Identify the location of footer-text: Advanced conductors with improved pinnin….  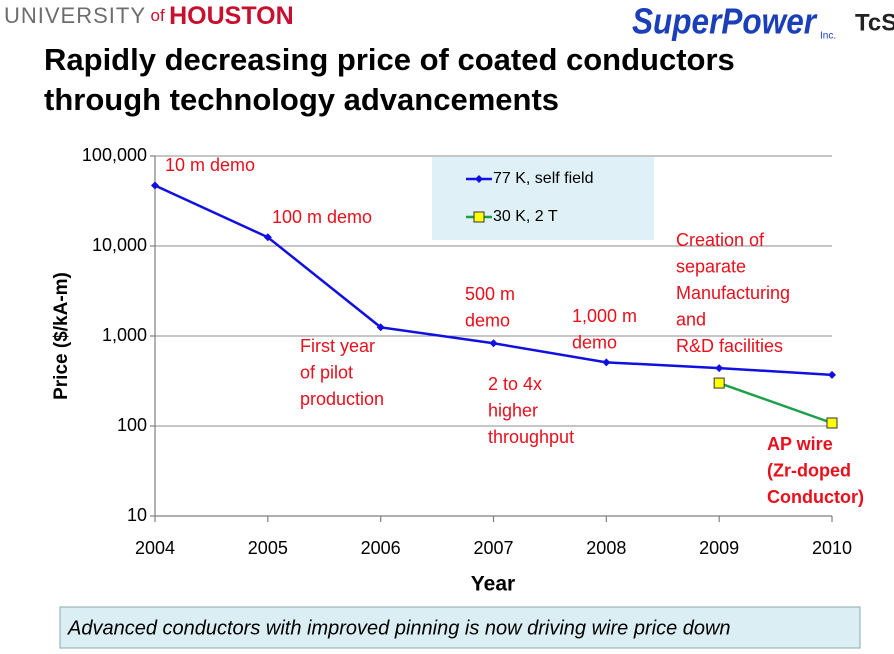
(399, 628).